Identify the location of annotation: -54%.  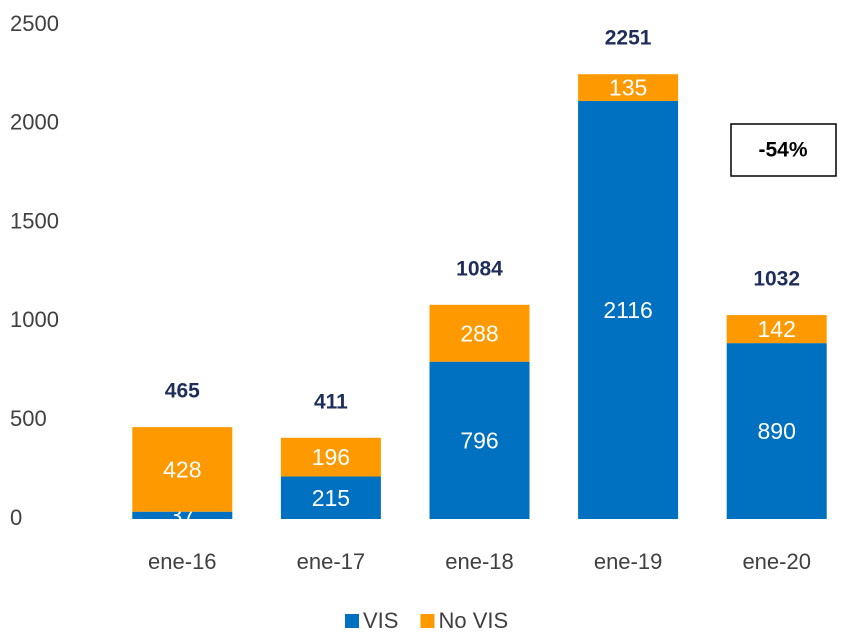
(782, 150).